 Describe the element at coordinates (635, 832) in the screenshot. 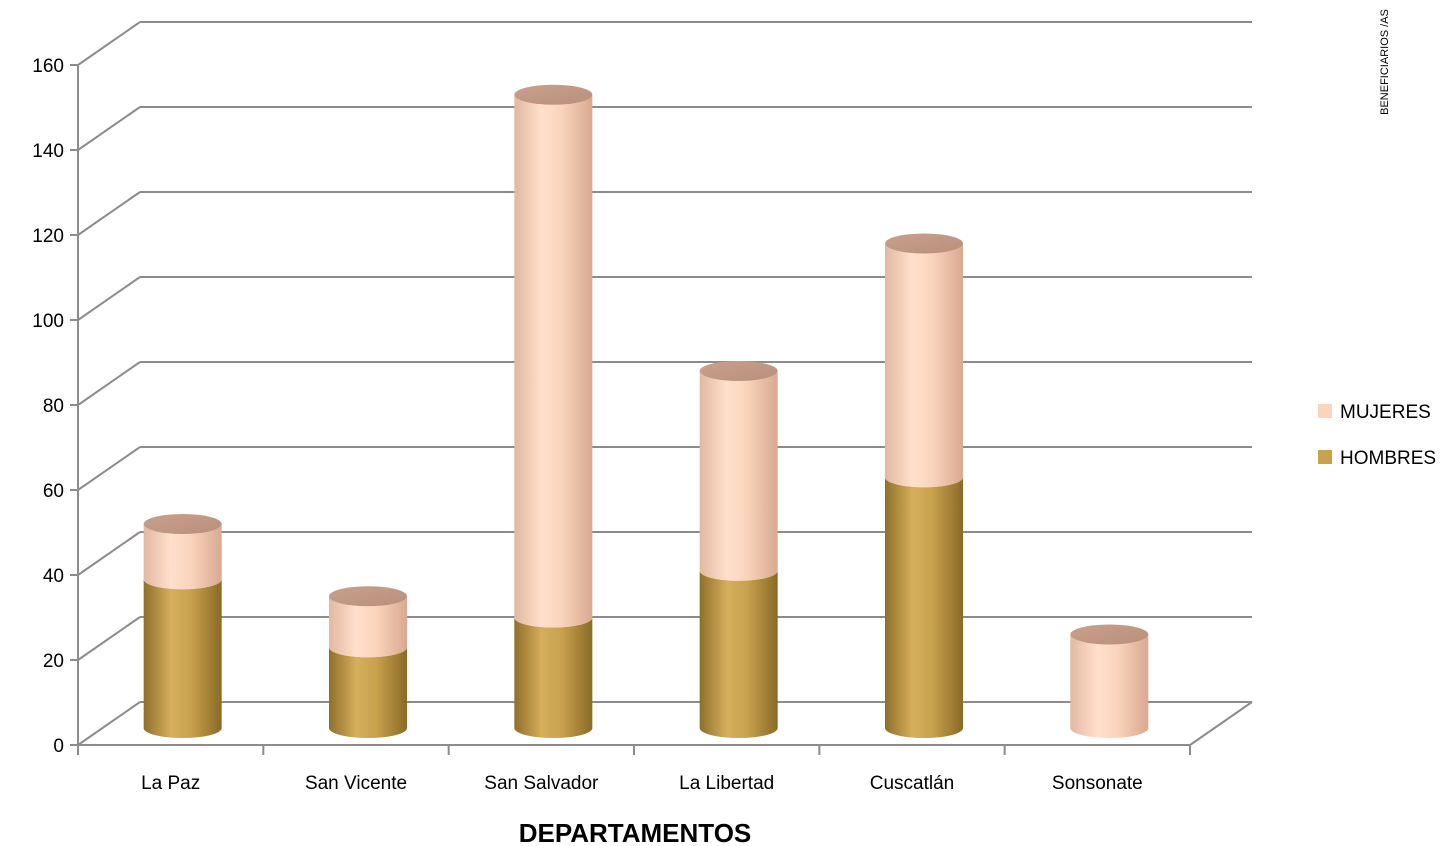

I see `x-axis-title: DEPARTAMENTOS` at that location.